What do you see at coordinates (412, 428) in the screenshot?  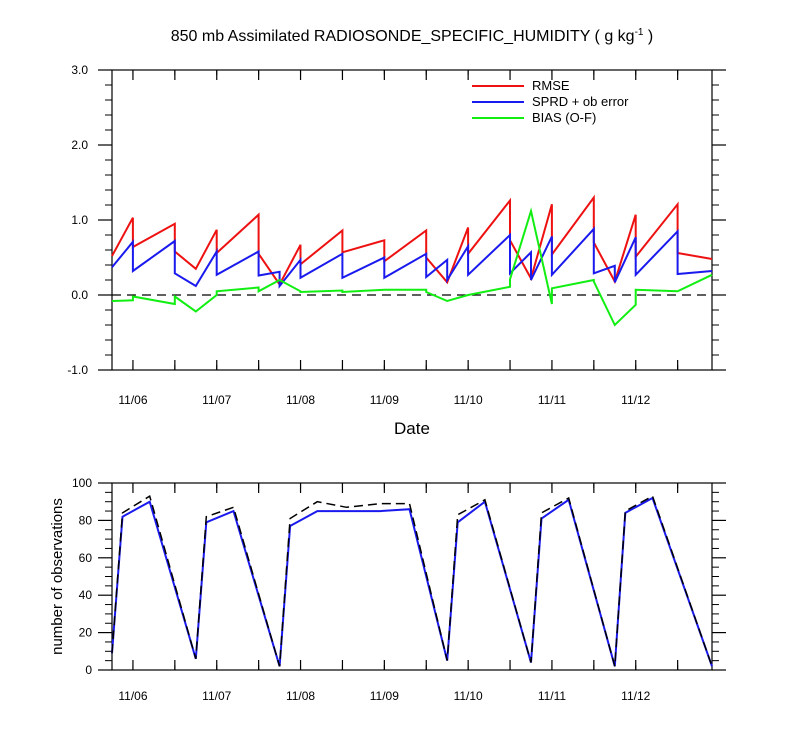 I see `x-axis-title: Date` at bounding box center [412, 428].